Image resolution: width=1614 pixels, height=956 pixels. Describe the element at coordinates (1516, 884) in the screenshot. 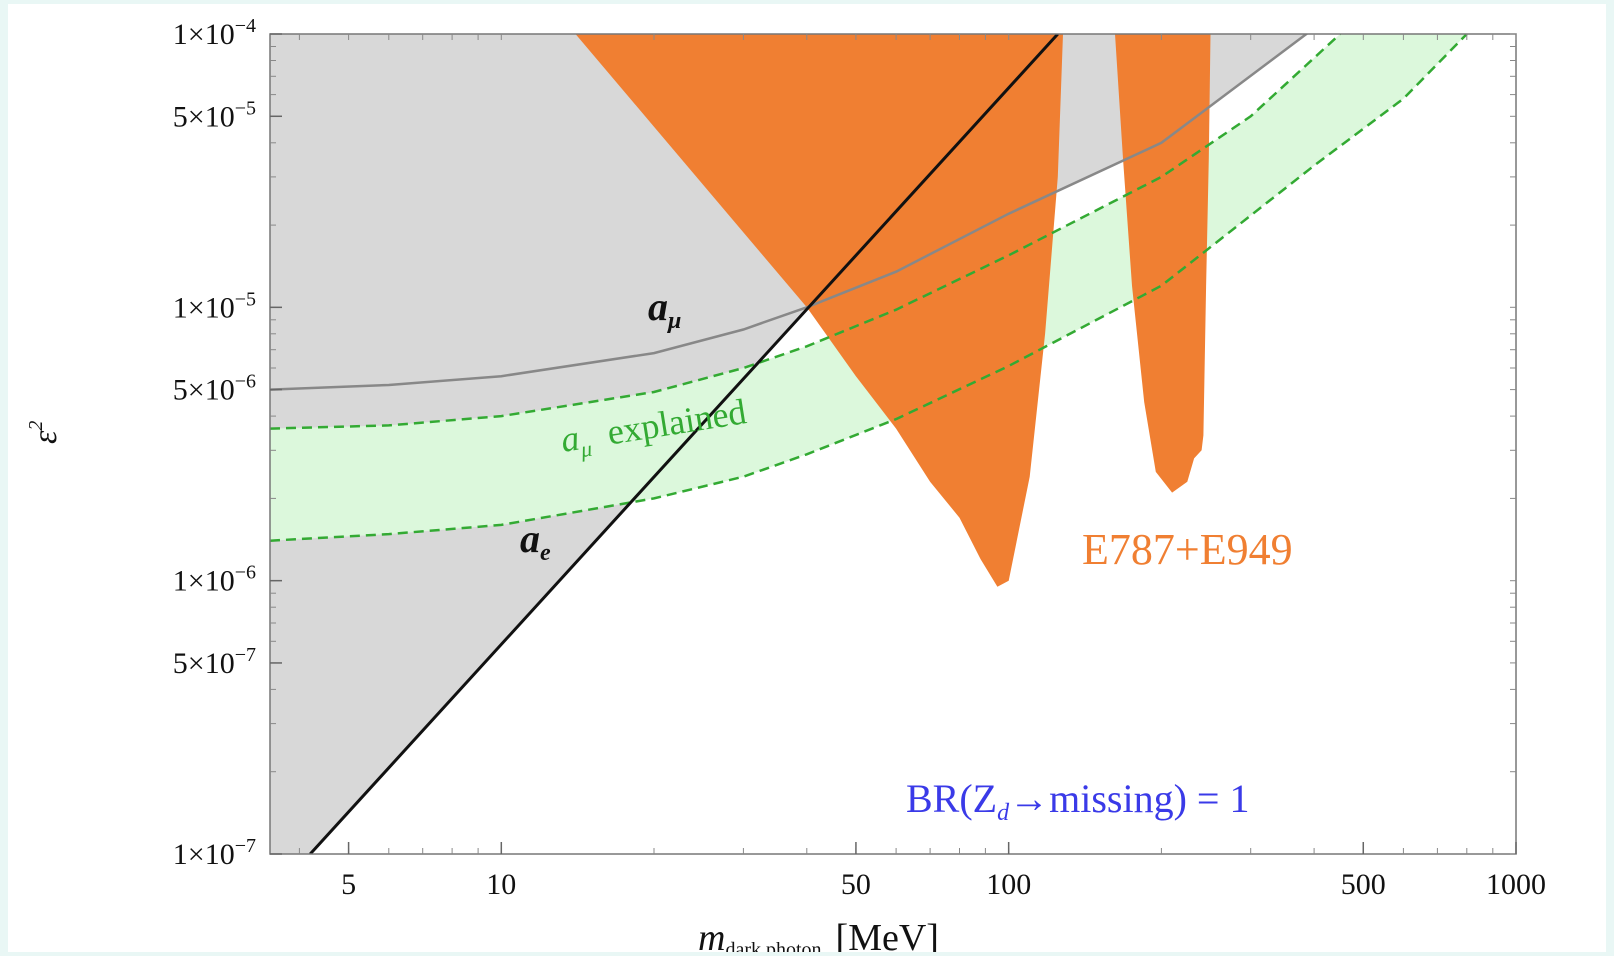

I see `x-tick-label: 1000` at that location.